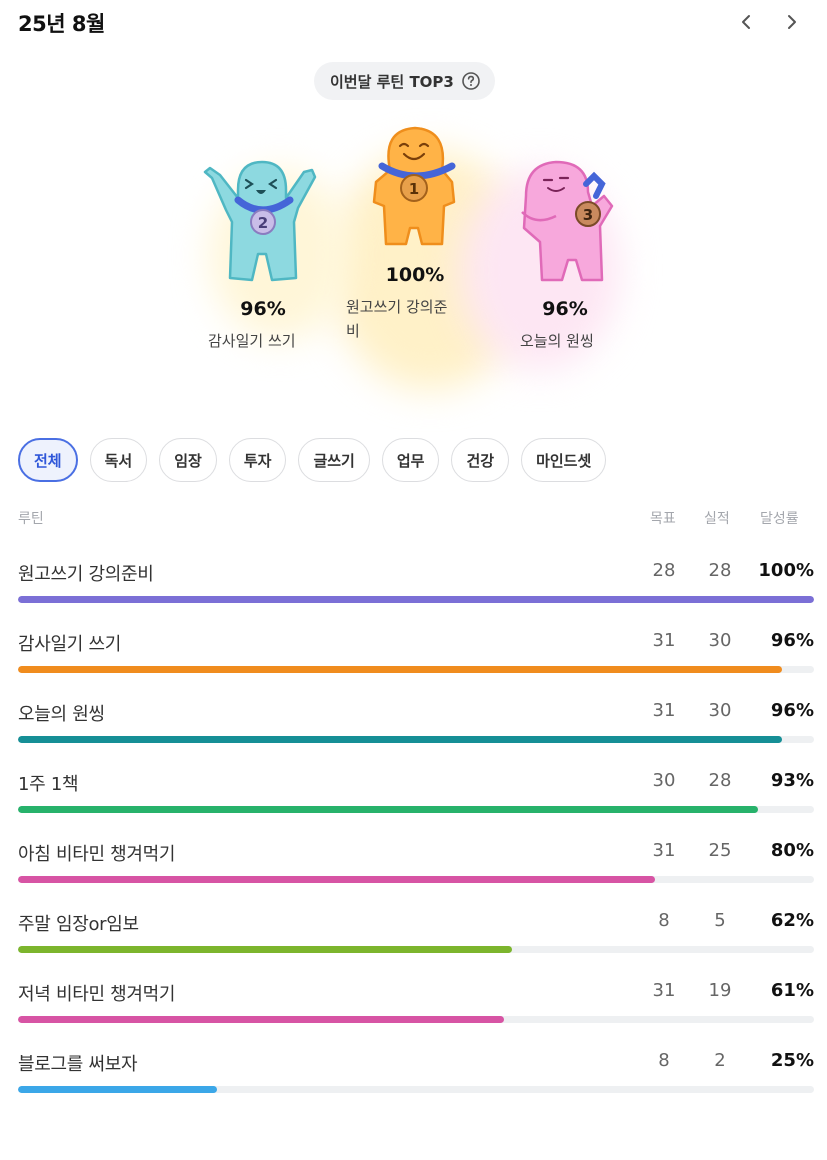  What do you see at coordinates (257, 460) in the screenshot?
I see `tab-investment: 투자` at bounding box center [257, 460].